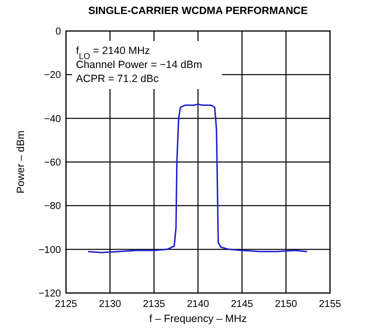 The height and width of the screenshot is (328, 365). I want to click on y-axis-title: Power – dBm, so click(21, 162).